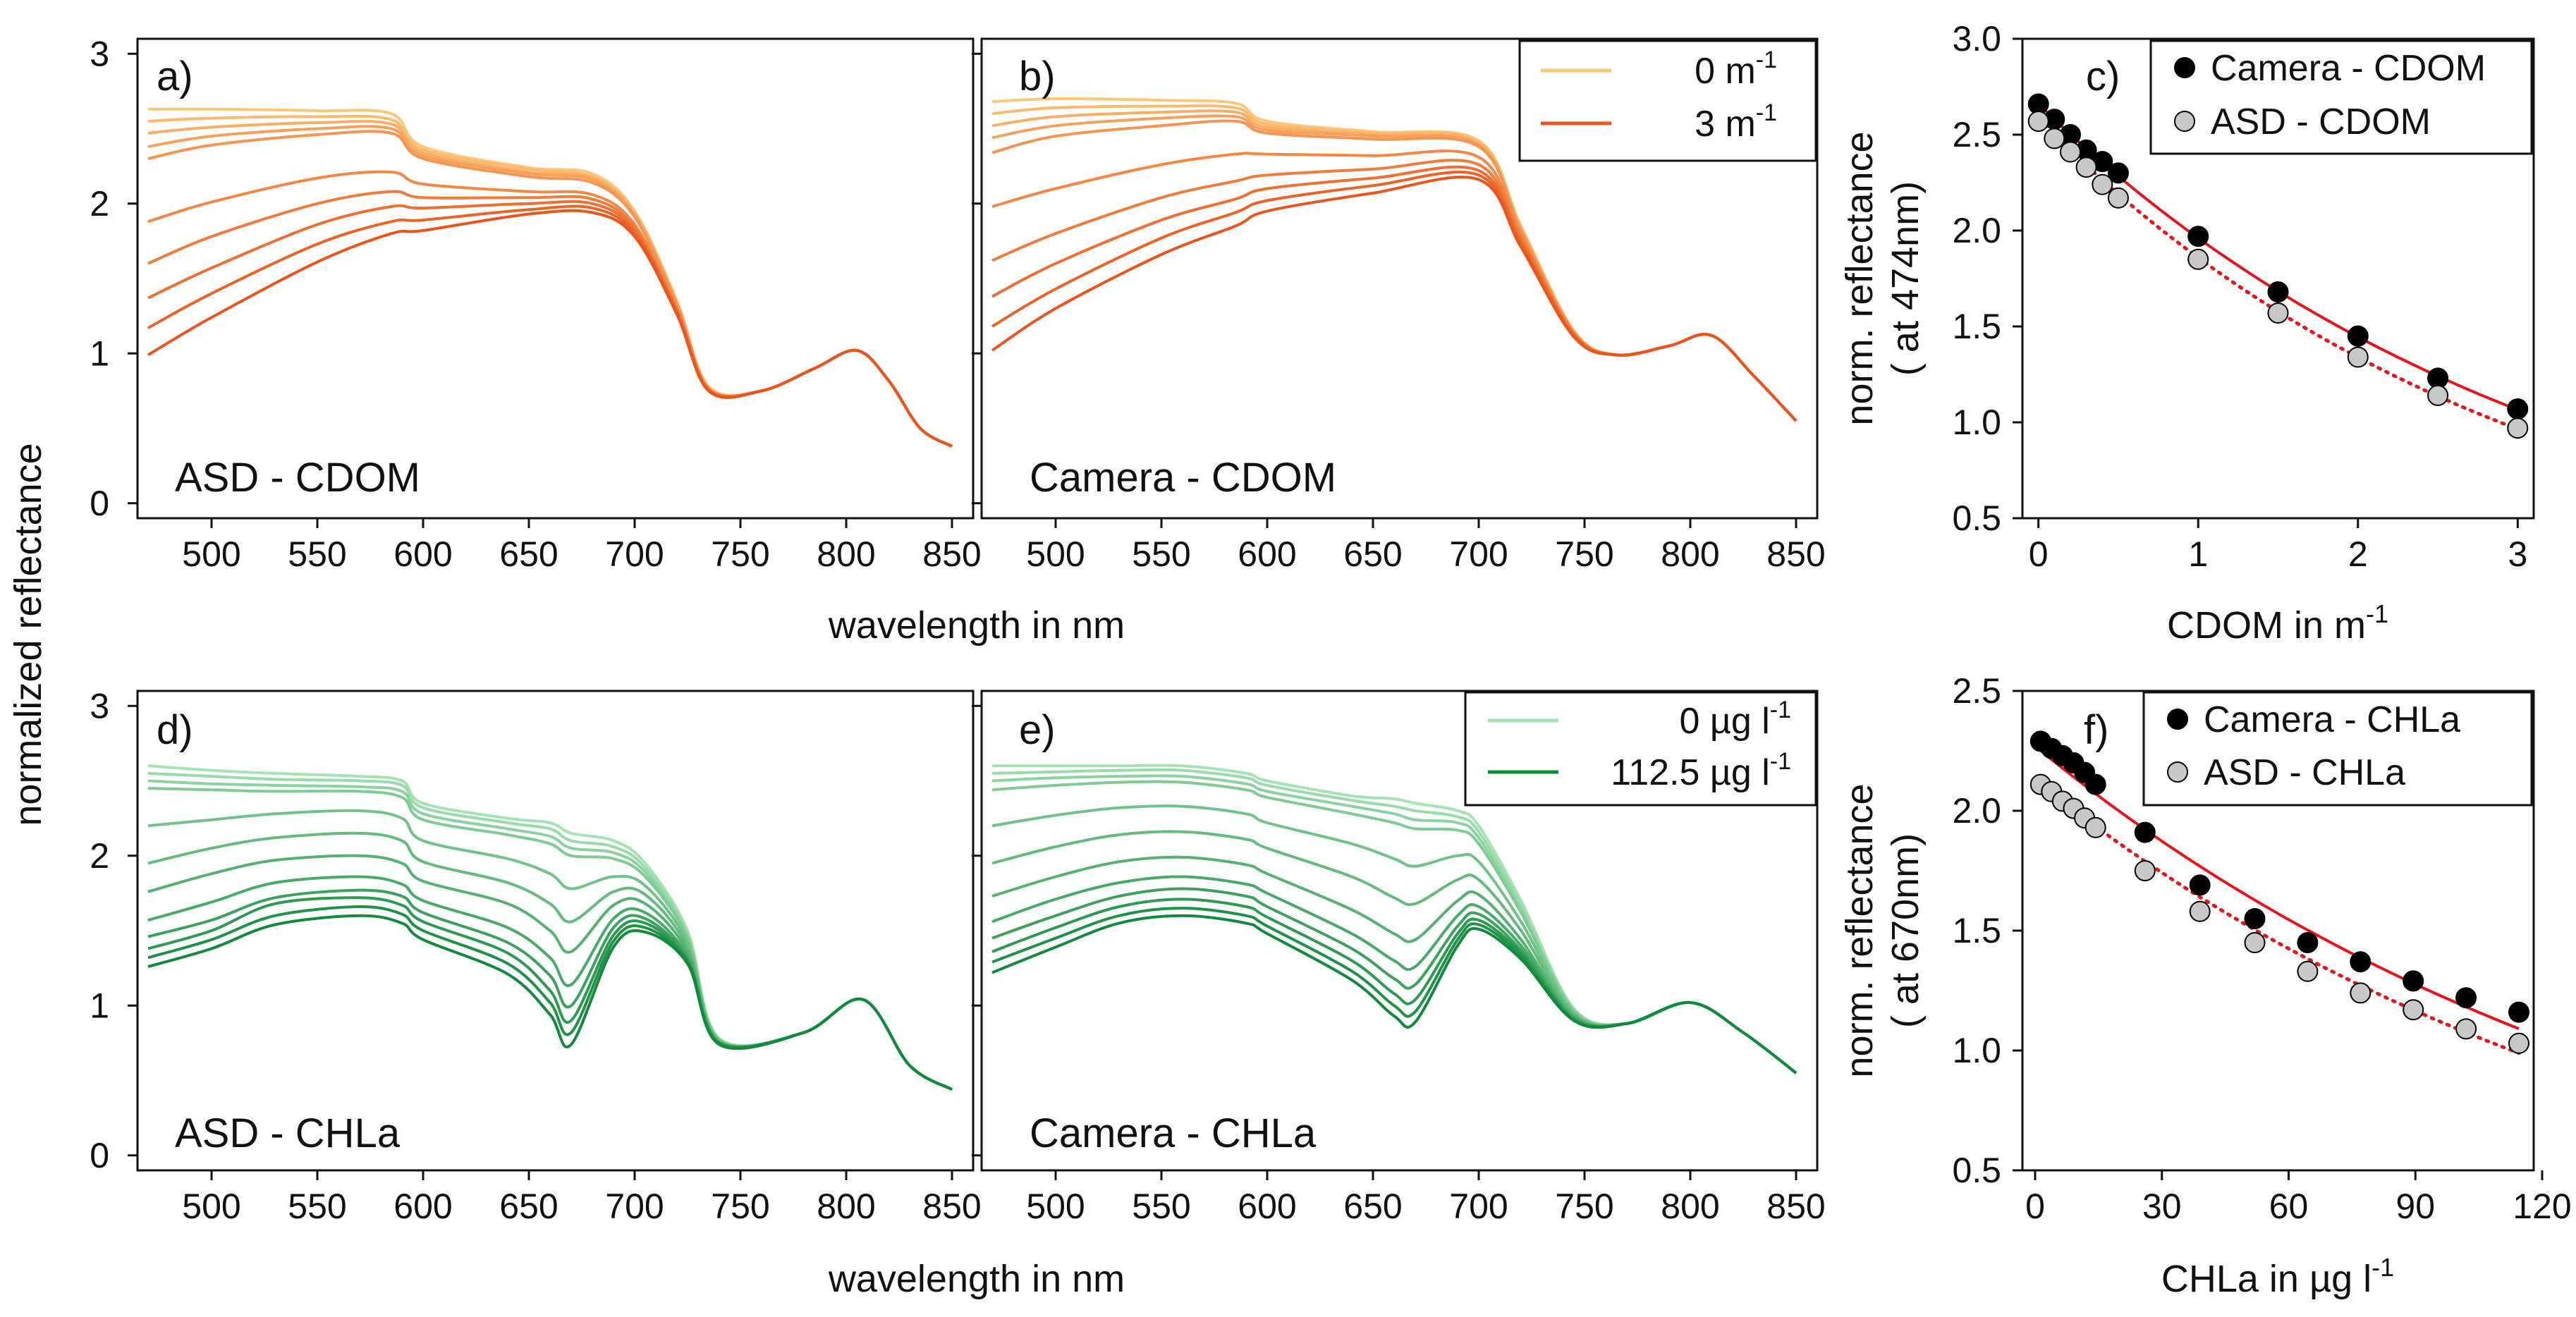 The width and height of the screenshot is (2576, 1317). Describe the element at coordinates (2162, 1206) in the screenshot. I see `panel-f-xtick-label-1: 30` at that location.